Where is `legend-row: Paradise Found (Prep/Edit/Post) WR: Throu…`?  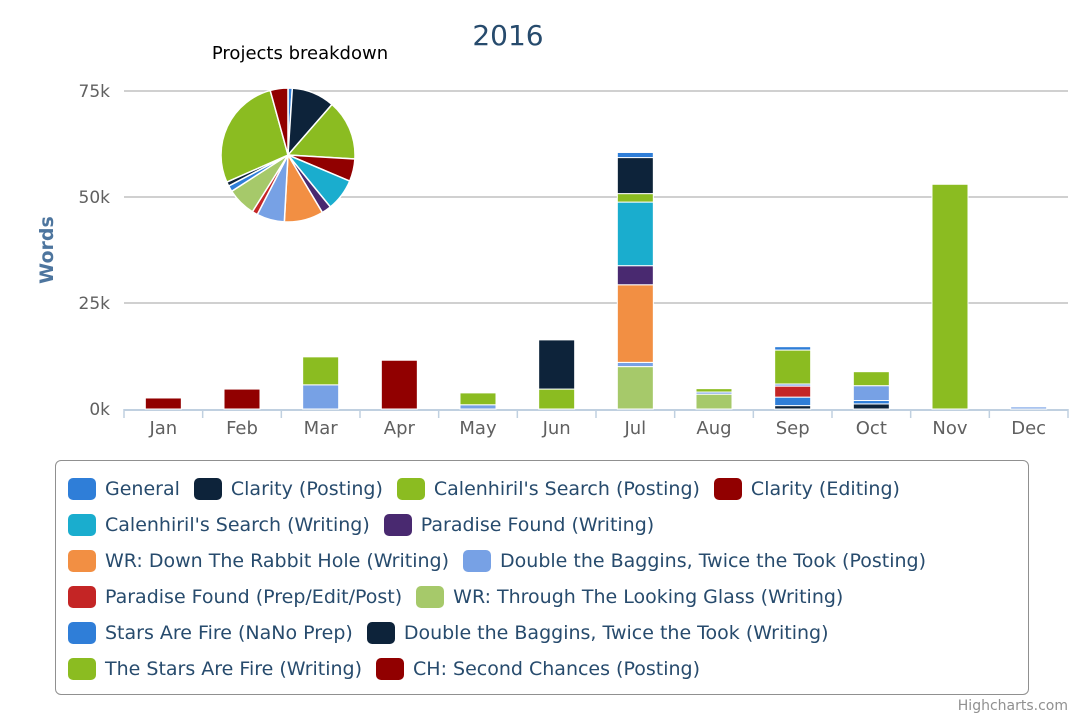 legend-row: Paradise Found (Prep/Edit/Post) WR: Throu… is located at coordinates (542, 597).